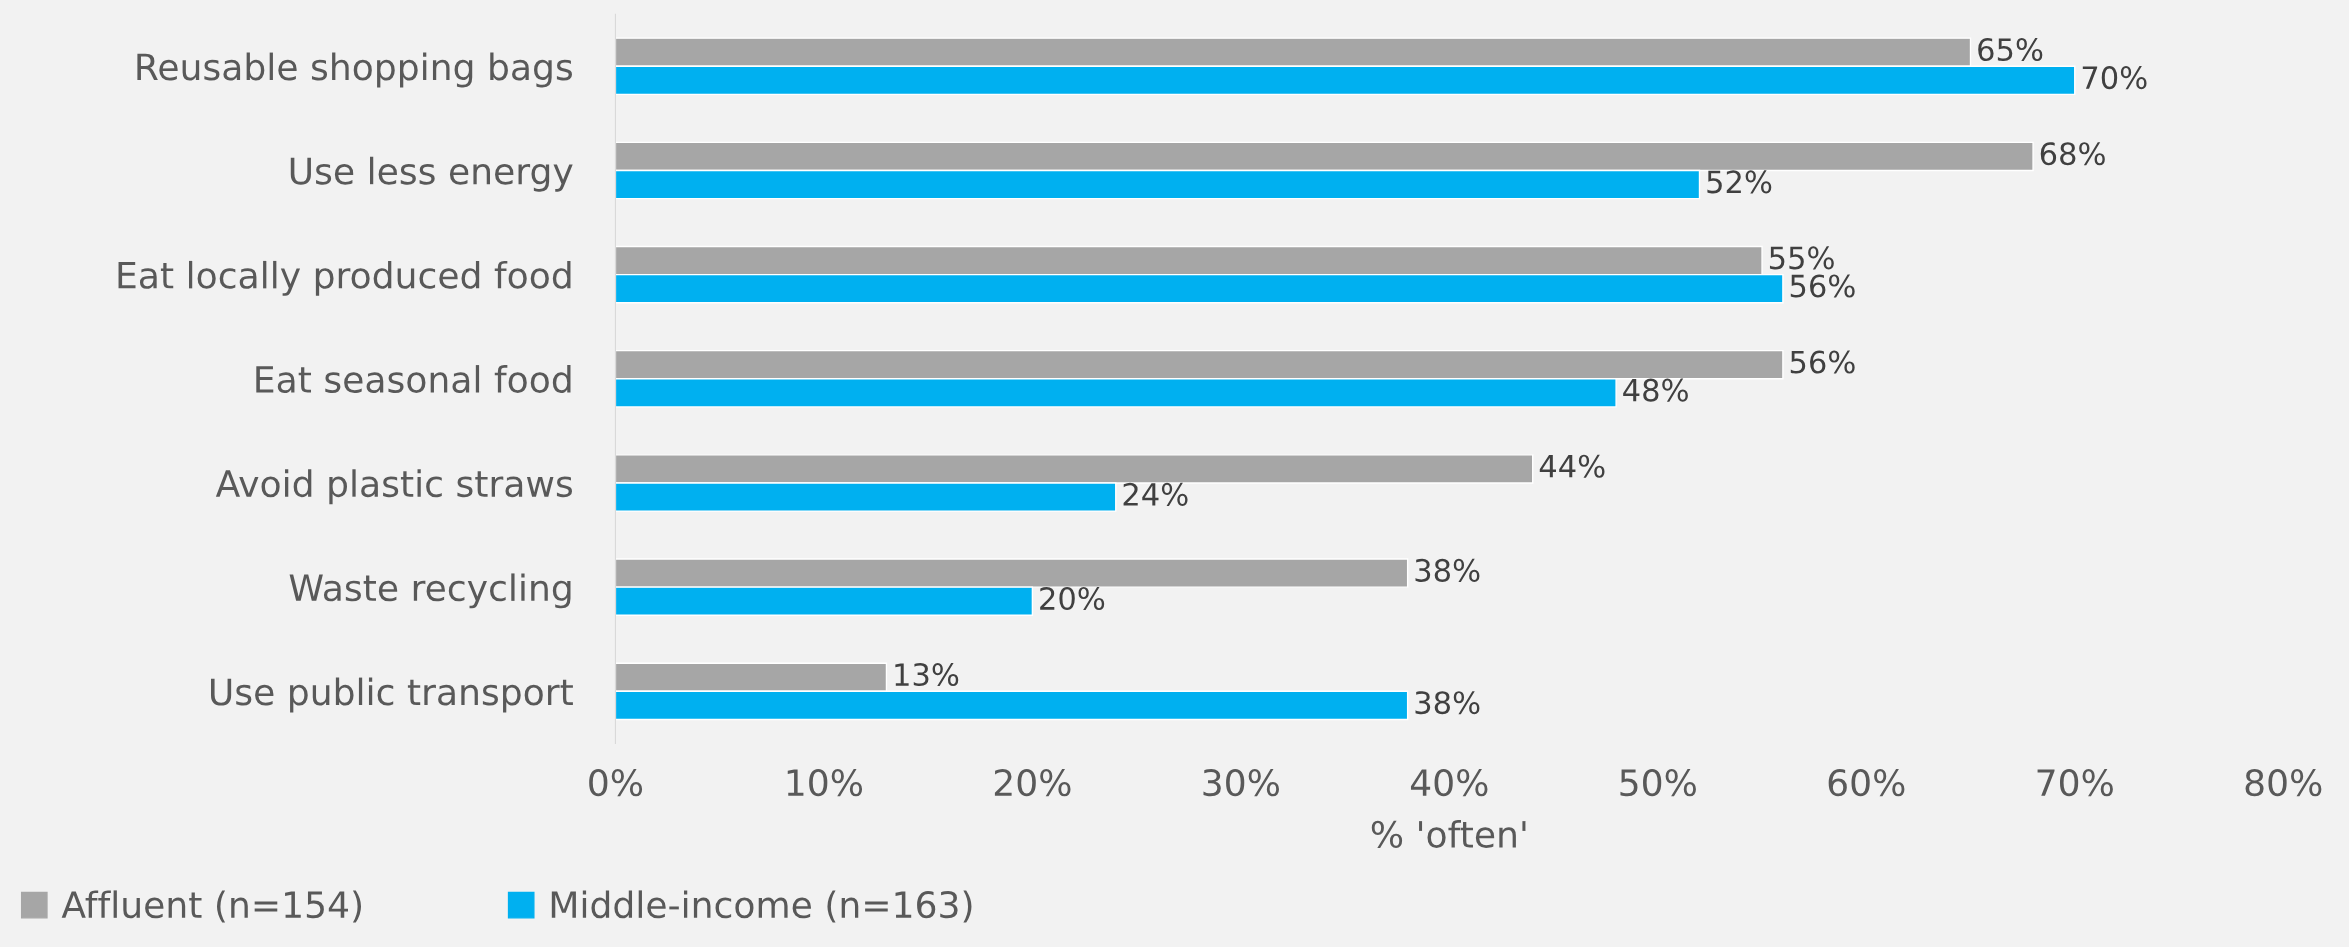  Describe the element at coordinates (927, 675) in the screenshot. I see `data-label: 13%` at that location.